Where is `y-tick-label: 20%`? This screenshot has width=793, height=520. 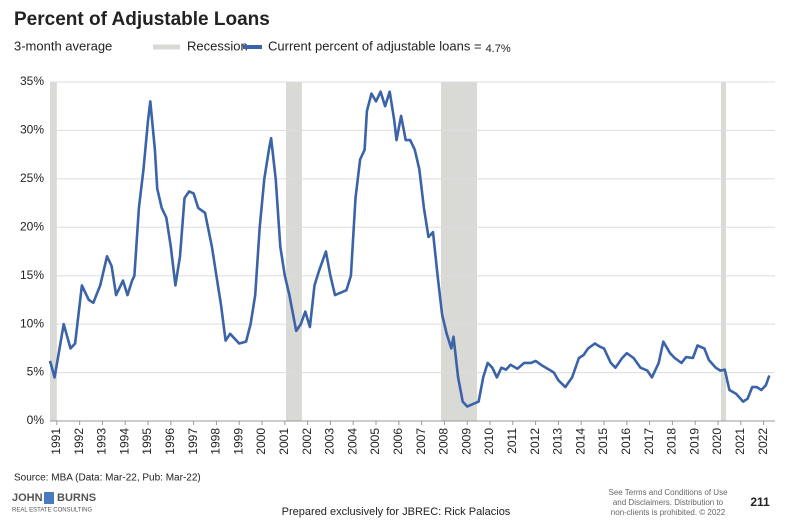
y-tick-label: 20% is located at coordinates (32, 226).